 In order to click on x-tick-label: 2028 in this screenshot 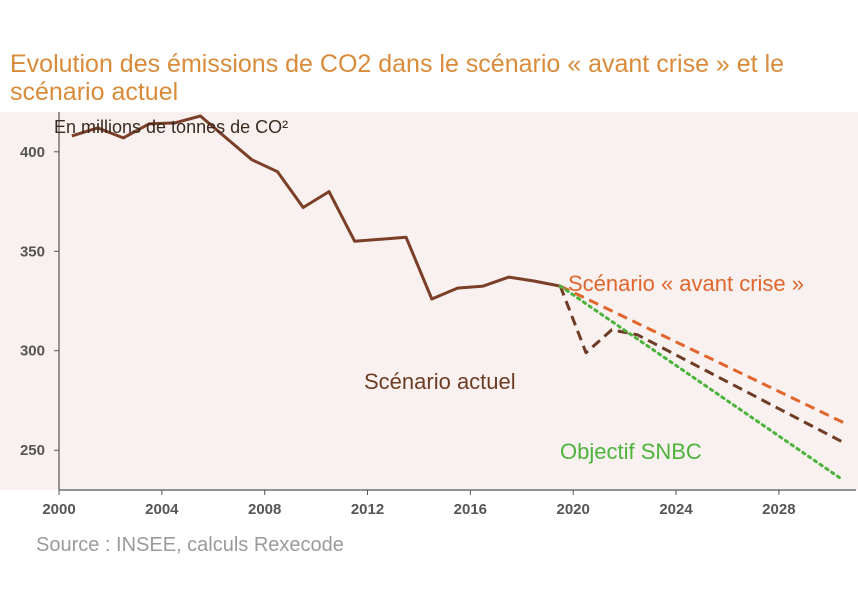, I will do `click(778, 509)`.